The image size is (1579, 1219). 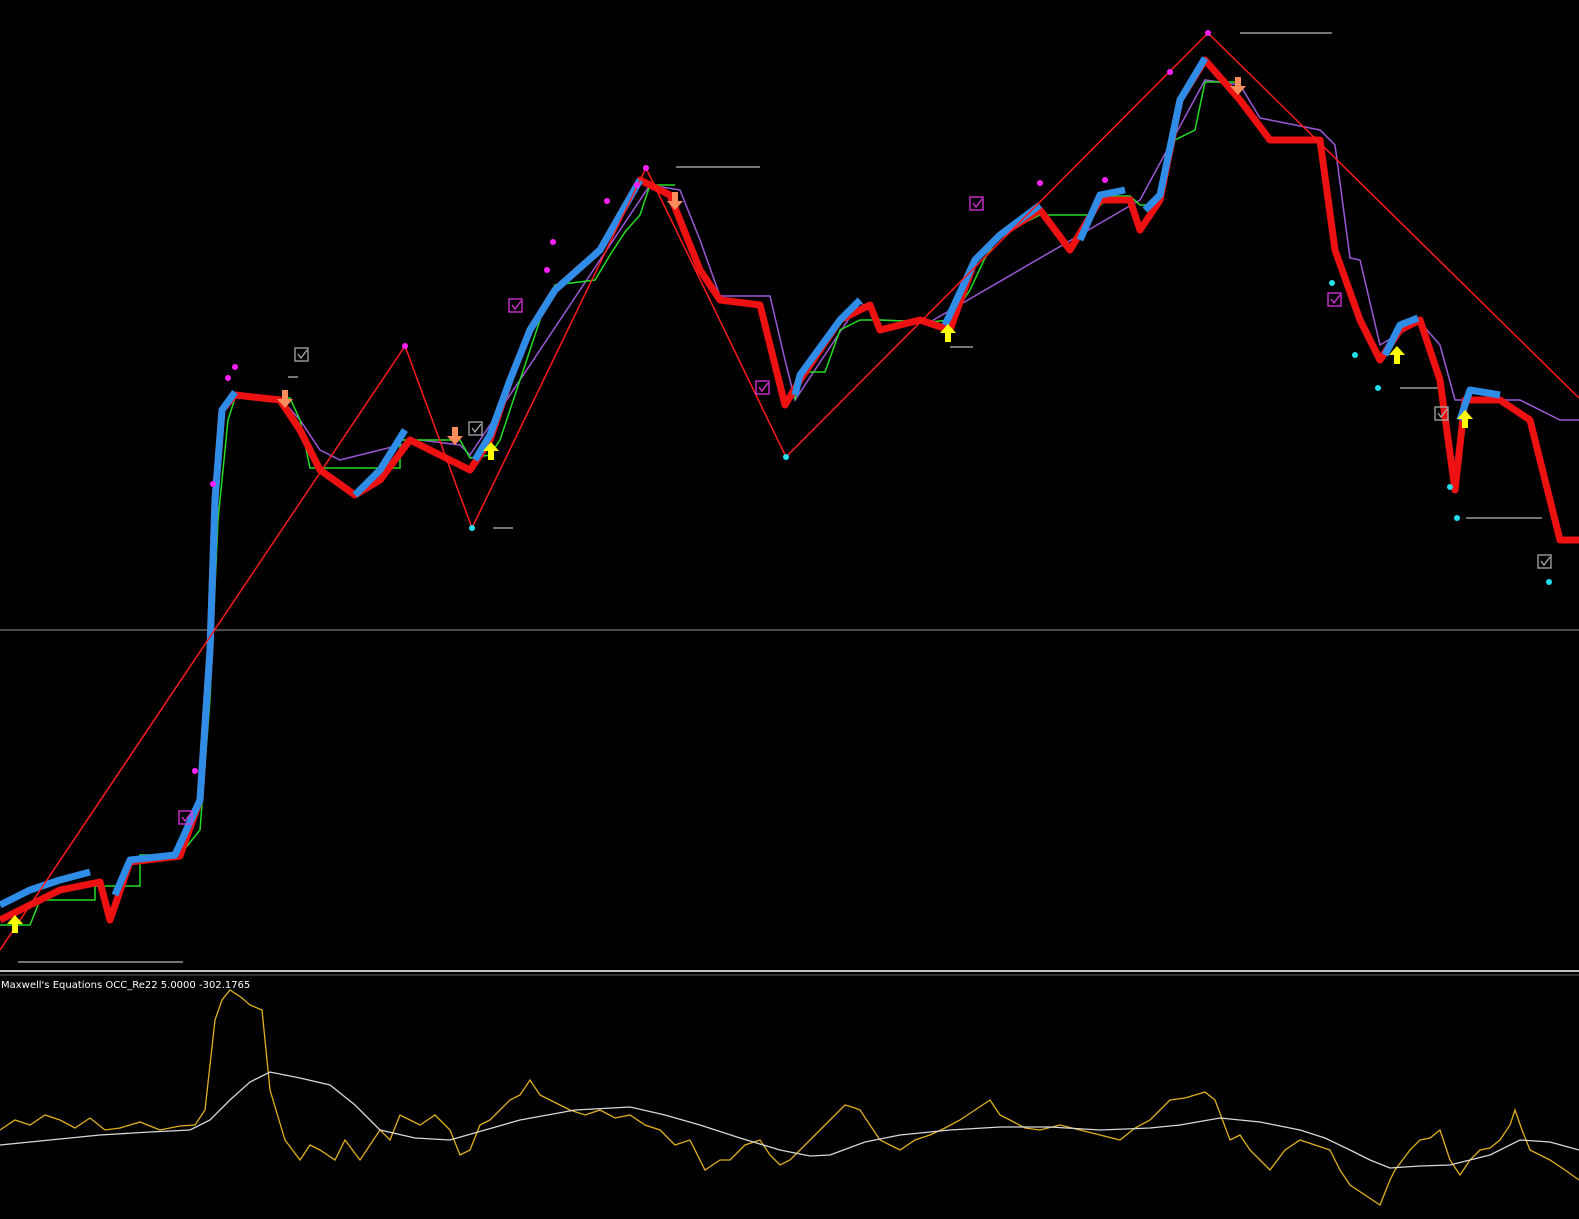 What do you see at coordinates (224, 985) in the screenshot?
I see `indicator-value: -302.1765` at bounding box center [224, 985].